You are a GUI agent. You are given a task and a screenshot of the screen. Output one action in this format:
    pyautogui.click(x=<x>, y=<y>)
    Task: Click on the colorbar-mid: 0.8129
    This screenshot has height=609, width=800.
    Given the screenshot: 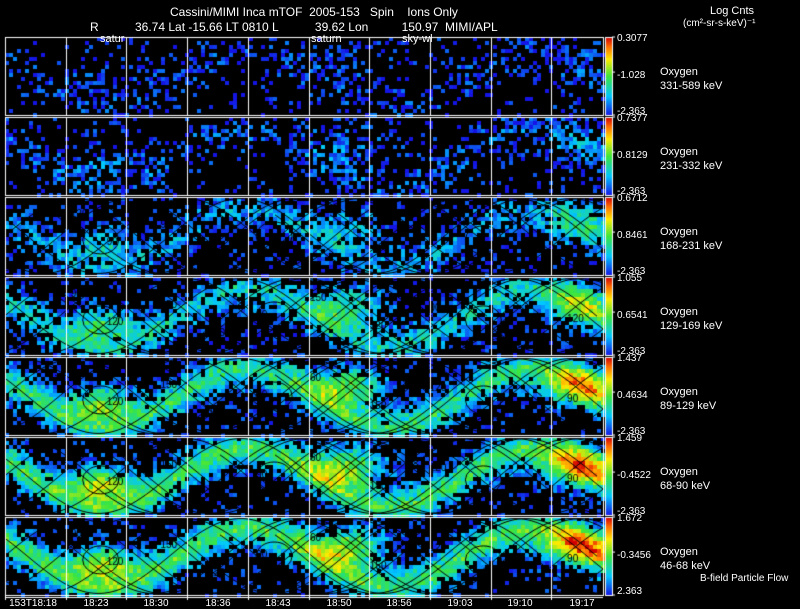 What is the action you would take?
    pyautogui.click(x=632, y=155)
    